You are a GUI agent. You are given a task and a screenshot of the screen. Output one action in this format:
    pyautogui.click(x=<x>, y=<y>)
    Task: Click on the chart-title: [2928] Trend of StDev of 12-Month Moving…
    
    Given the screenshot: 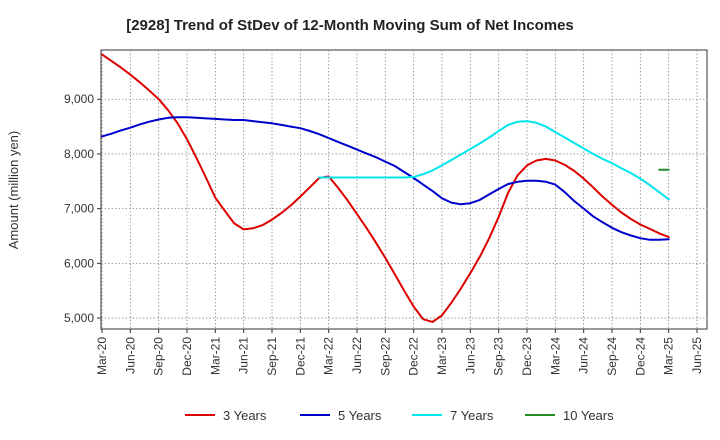 What is the action you would take?
    pyautogui.click(x=350, y=25)
    